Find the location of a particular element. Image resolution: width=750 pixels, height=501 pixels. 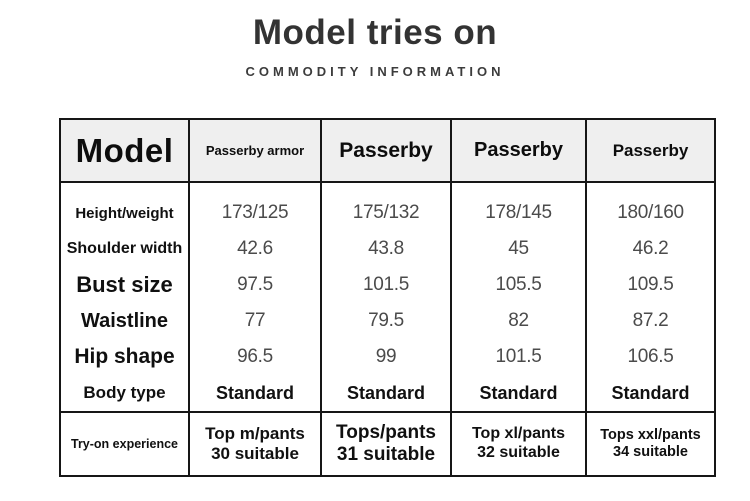

table-row-waistline: Waistline 77 79.5 82 87.2 is located at coordinates (387, 321).